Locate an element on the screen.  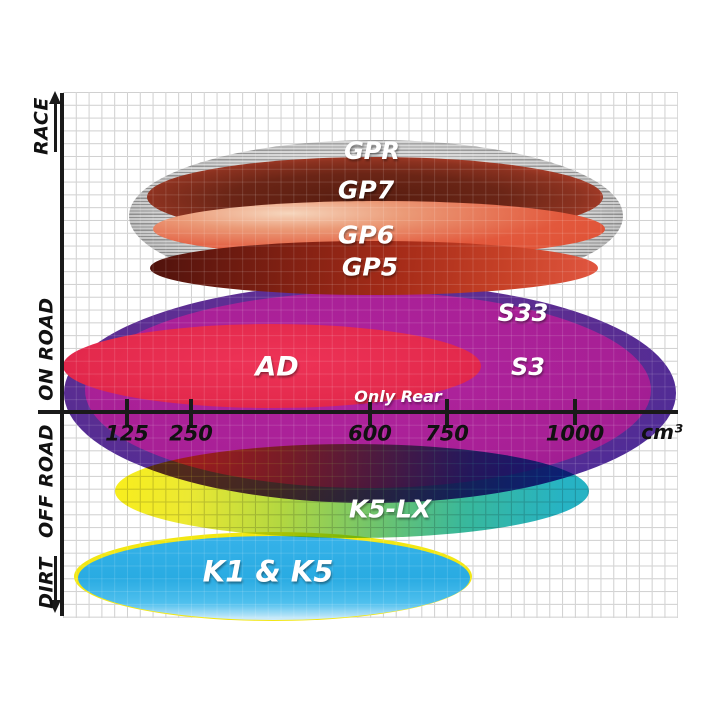
y-category-dirt: DIRT is located at coordinates (46, 583).